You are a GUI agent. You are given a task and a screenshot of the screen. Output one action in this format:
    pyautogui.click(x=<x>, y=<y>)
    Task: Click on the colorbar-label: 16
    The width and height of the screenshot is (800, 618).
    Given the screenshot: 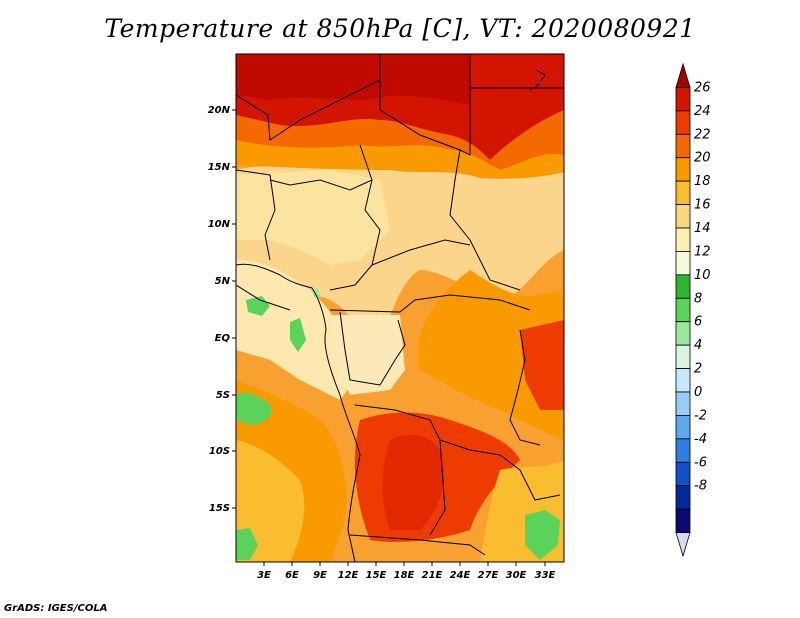 What is the action you would take?
    pyautogui.click(x=702, y=205)
    